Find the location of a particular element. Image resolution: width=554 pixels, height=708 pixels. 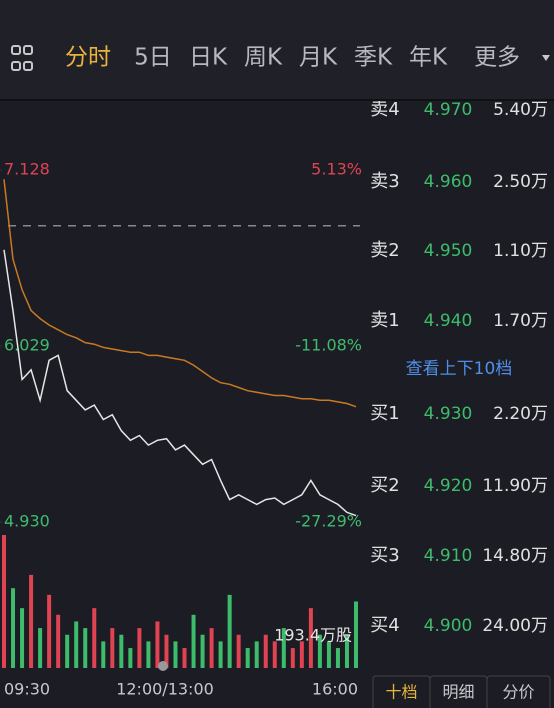

book-price: 4.940 is located at coordinates (448, 321).